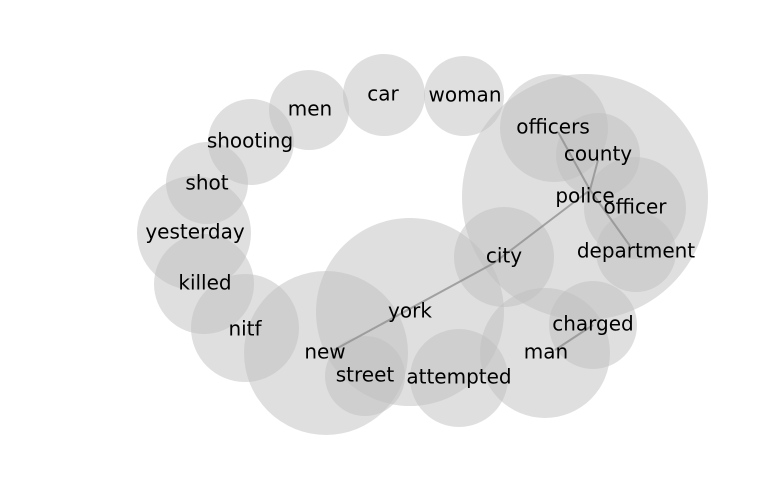 This screenshot has height=500, width=768. Describe the element at coordinates (410, 311) in the screenshot. I see `term-label-york: york` at that location.